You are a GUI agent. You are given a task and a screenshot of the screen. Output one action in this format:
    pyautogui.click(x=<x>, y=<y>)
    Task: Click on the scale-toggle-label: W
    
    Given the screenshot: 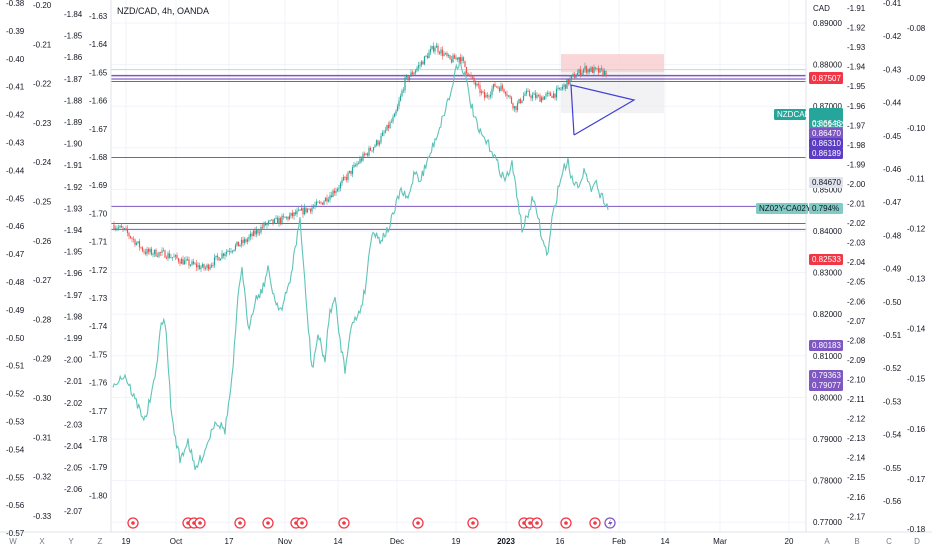 What is the action you would take?
    pyautogui.click(x=13, y=541)
    